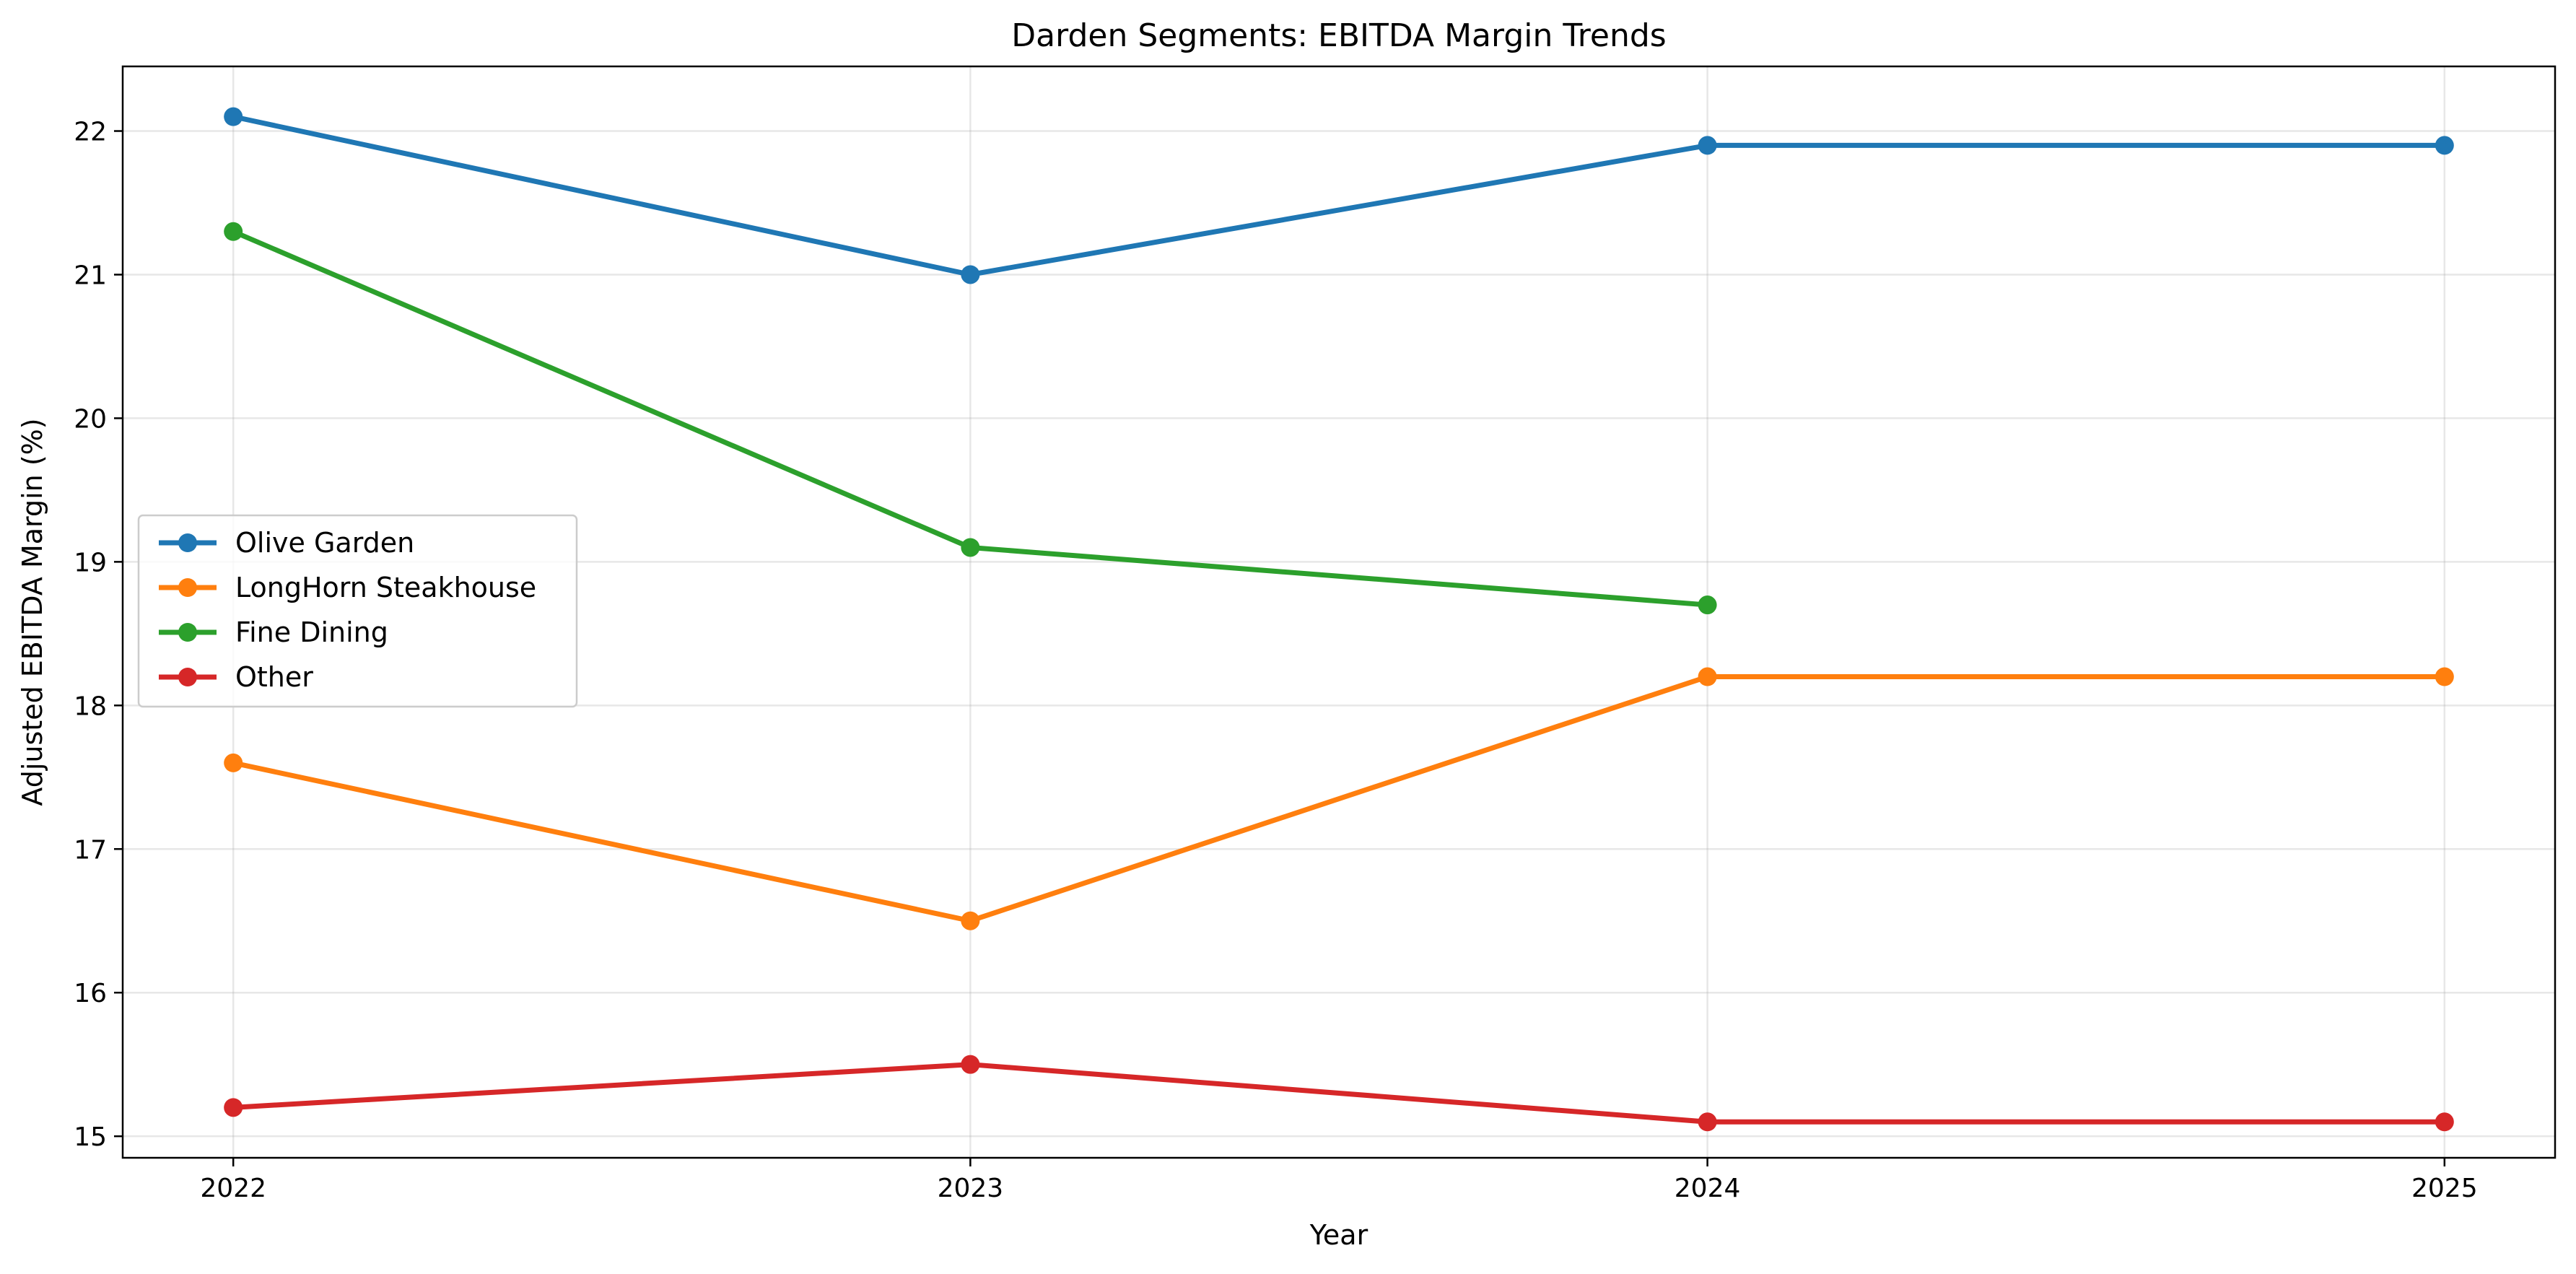  What do you see at coordinates (311, 632) in the screenshot?
I see `legend-label: Fine Dining` at bounding box center [311, 632].